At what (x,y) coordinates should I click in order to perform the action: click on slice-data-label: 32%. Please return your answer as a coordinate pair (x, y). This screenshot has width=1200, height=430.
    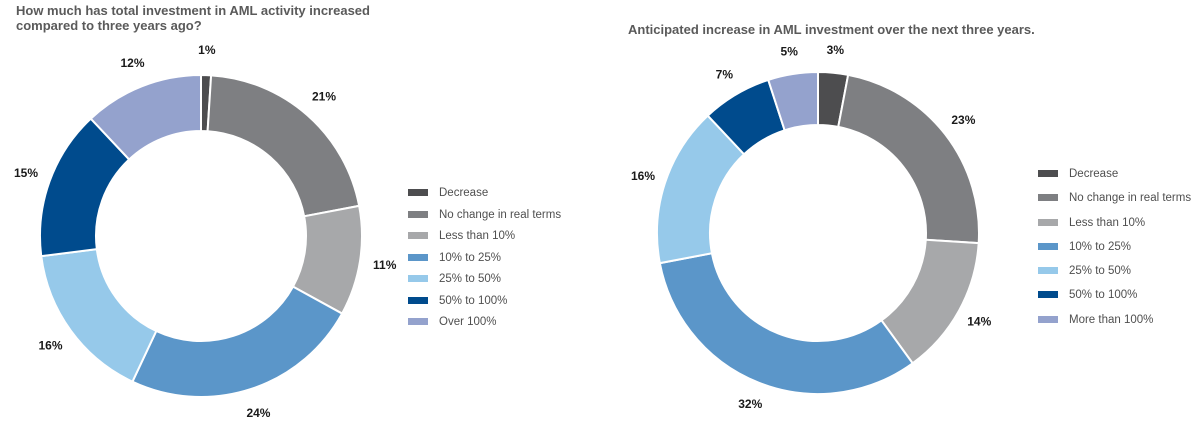
    Looking at the image, I should click on (750, 404).